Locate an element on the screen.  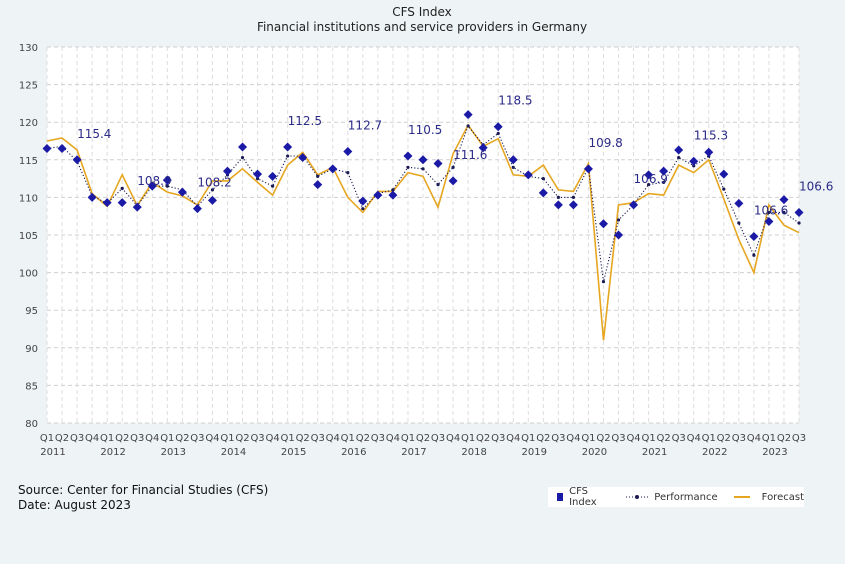
data-label: 109.8 is located at coordinates (605, 143).